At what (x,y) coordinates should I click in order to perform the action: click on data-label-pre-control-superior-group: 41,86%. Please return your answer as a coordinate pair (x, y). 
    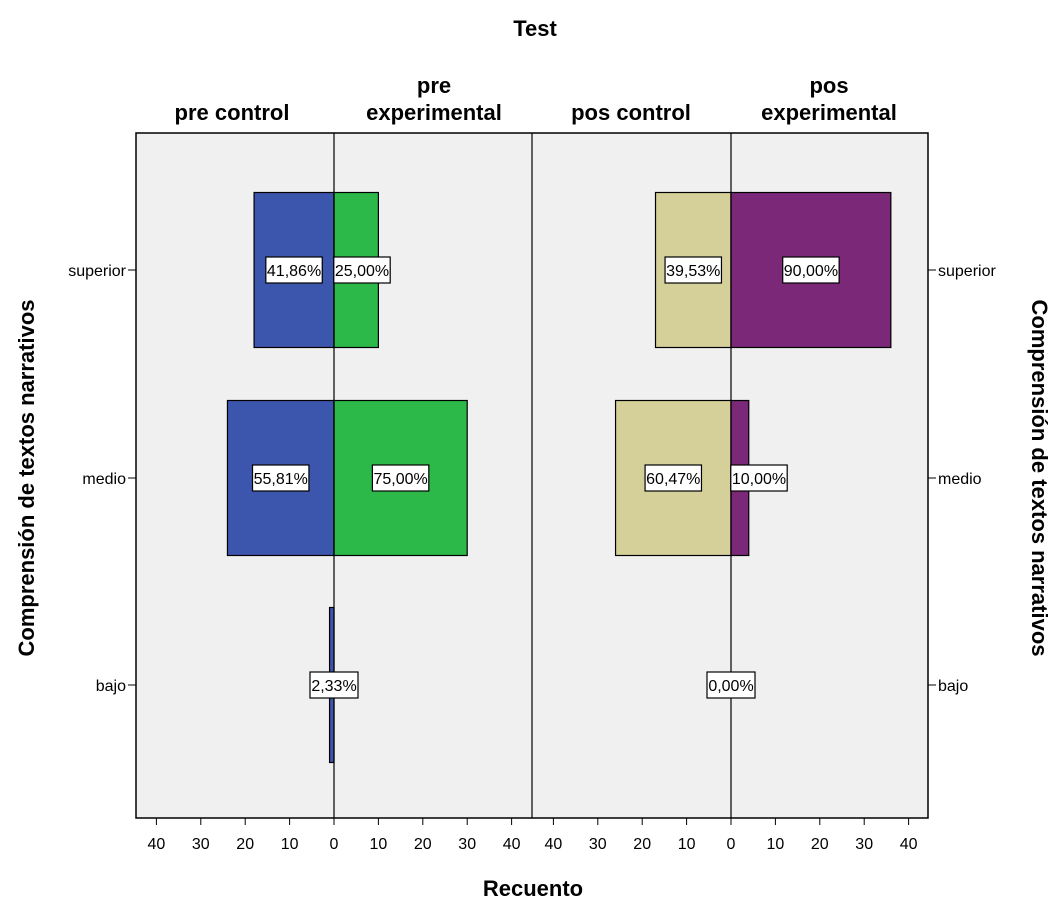
    Looking at the image, I should click on (294, 270).